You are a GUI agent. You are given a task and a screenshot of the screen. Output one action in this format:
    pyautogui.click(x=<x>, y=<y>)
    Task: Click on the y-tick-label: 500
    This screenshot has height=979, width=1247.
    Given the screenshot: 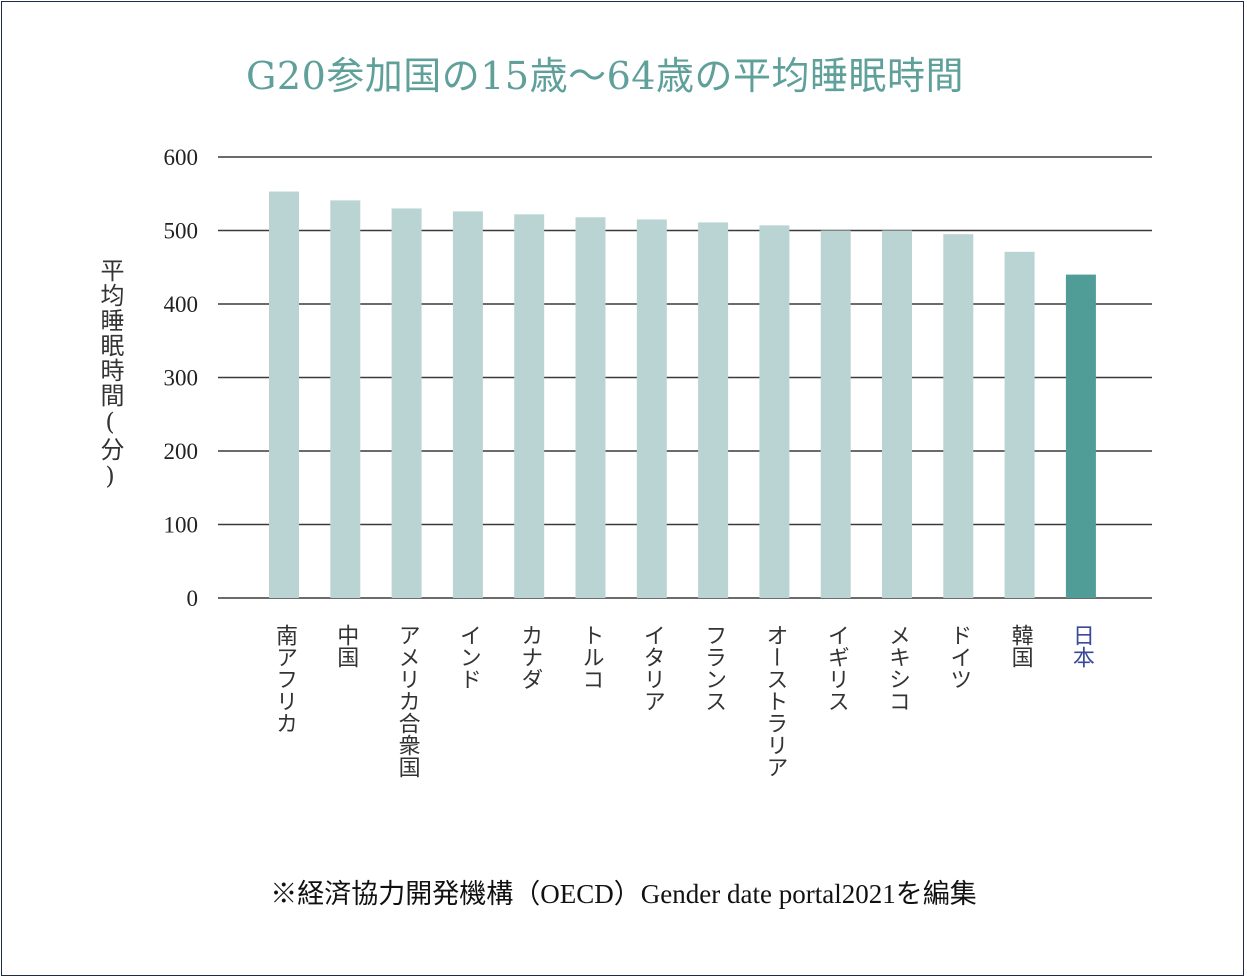 What is the action you would take?
    pyautogui.click(x=181, y=231)
    